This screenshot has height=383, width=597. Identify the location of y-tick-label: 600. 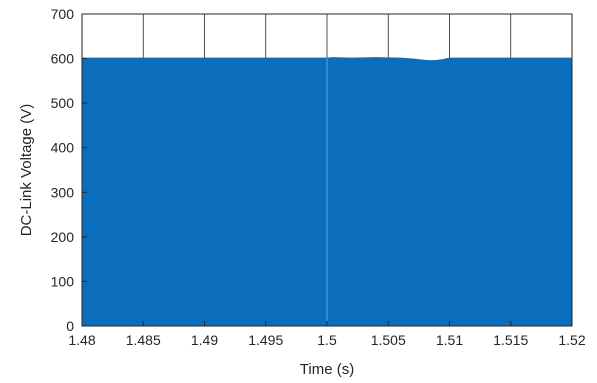
(63, 59).